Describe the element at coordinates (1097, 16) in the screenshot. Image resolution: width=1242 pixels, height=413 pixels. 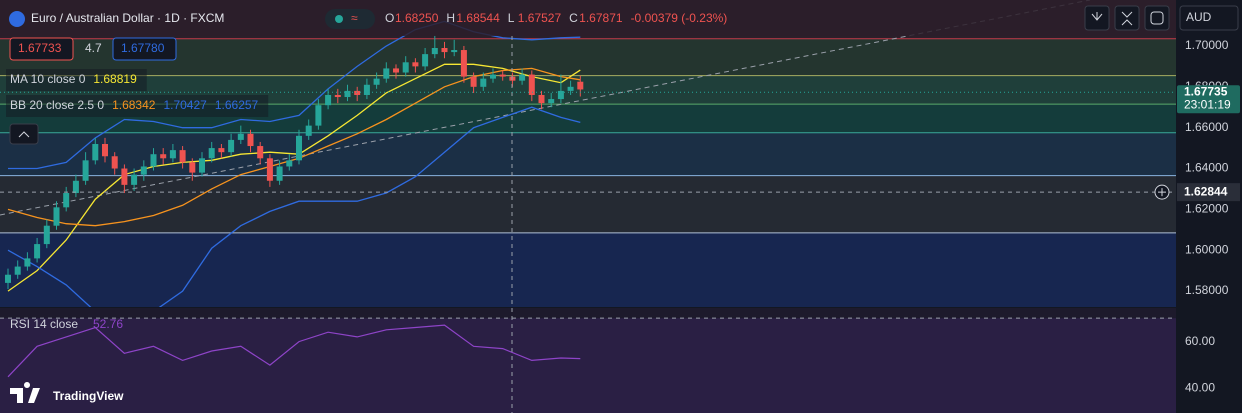
I see `icon-down` at that location.